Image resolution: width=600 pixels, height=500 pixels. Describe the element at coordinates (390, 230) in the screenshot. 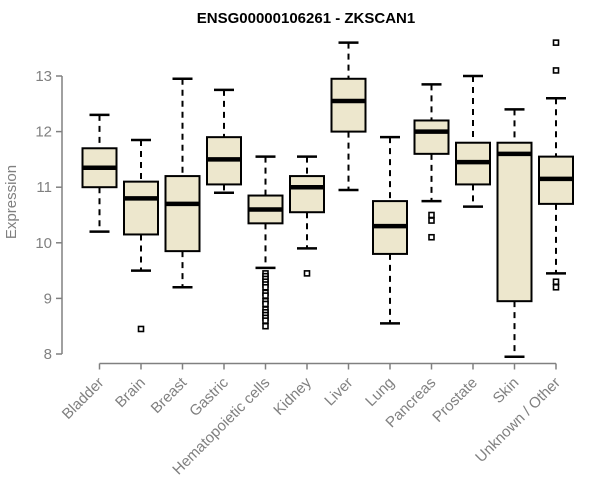

I see `box-lung` at that location.